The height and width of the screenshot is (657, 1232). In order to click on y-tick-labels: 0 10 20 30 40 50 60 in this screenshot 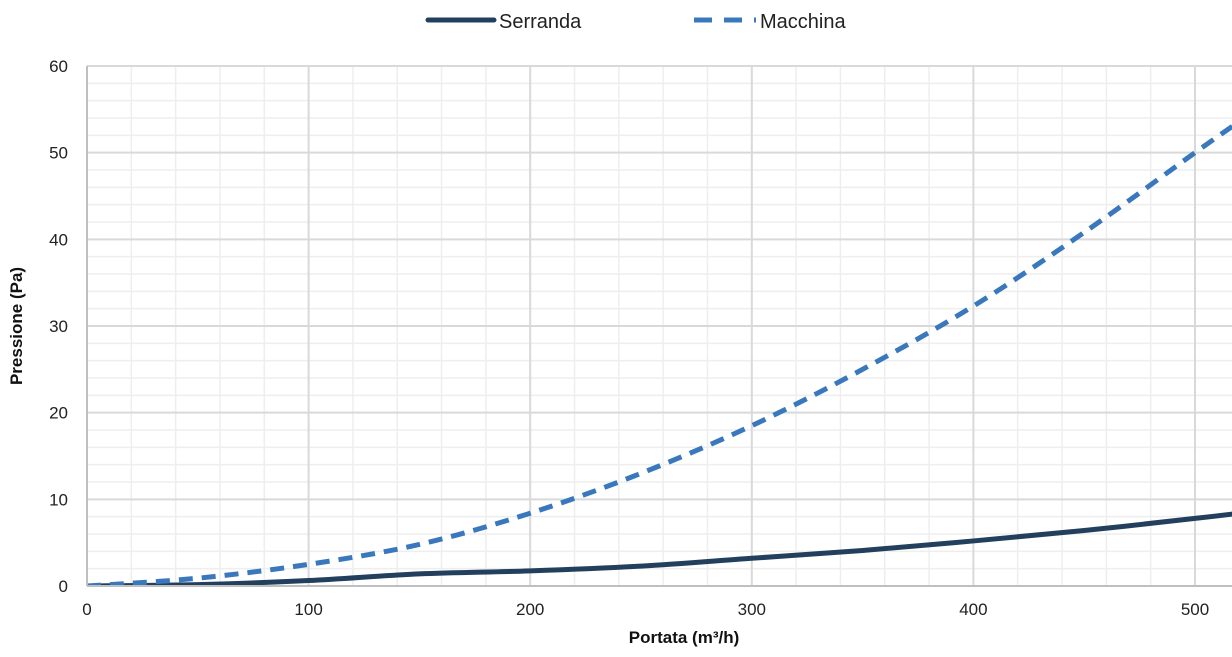, I will do `click(58, 326)`.